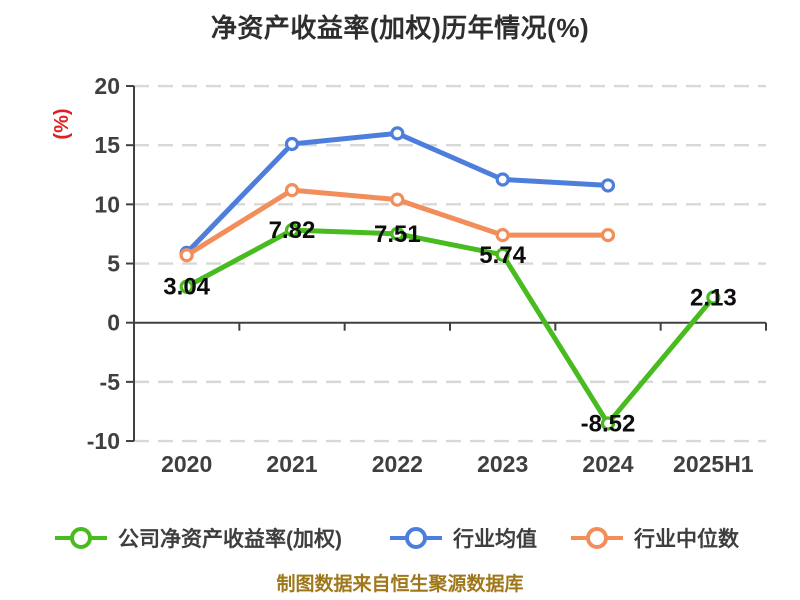 The height and width of the screenshot is (600, 800). Describe the element at coordinates (502, 464) in the screenshot. I see `x-tick-label: 2023` at that location.